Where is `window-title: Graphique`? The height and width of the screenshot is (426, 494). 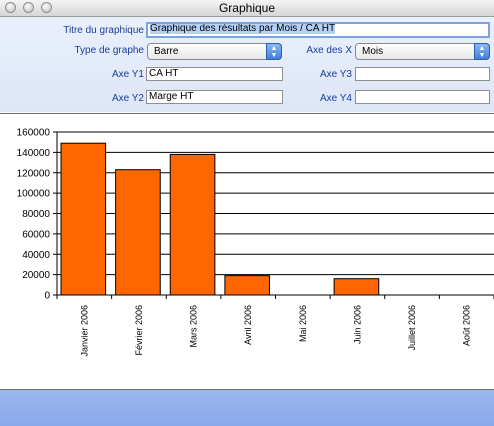 window-title: Graphique is located at coordinates (247, 8).